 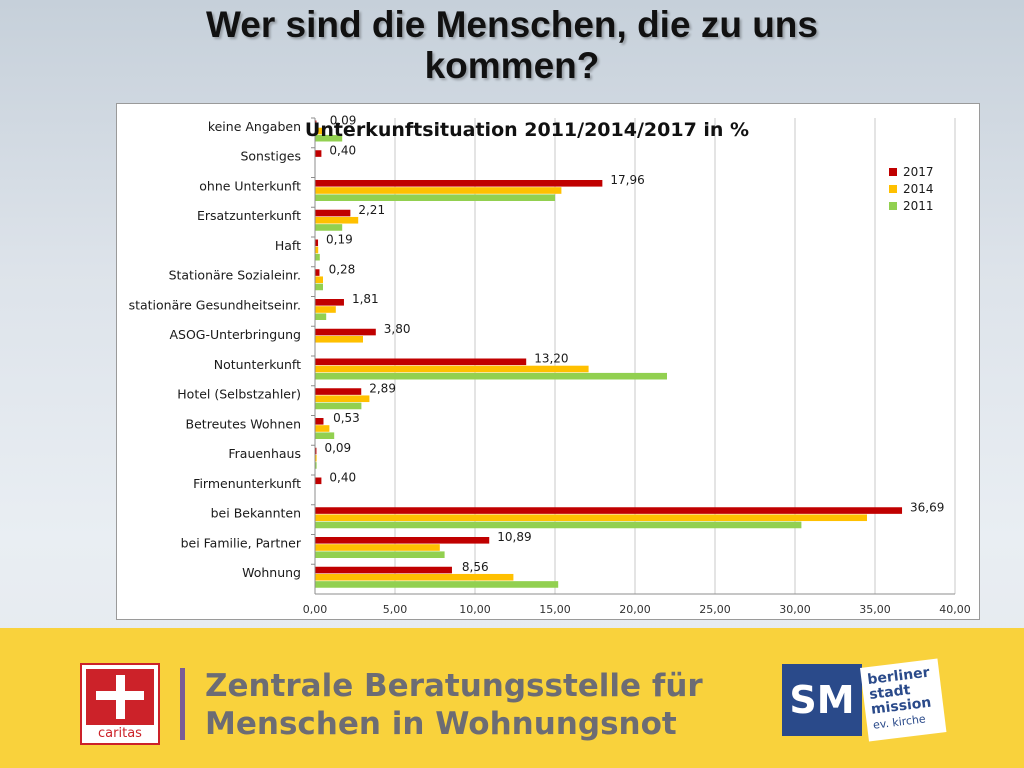 What do you see at coordinates (257, 364) in the screenshot?
I see `category-label: Notunterkunft` at bounding box center [257, 364].